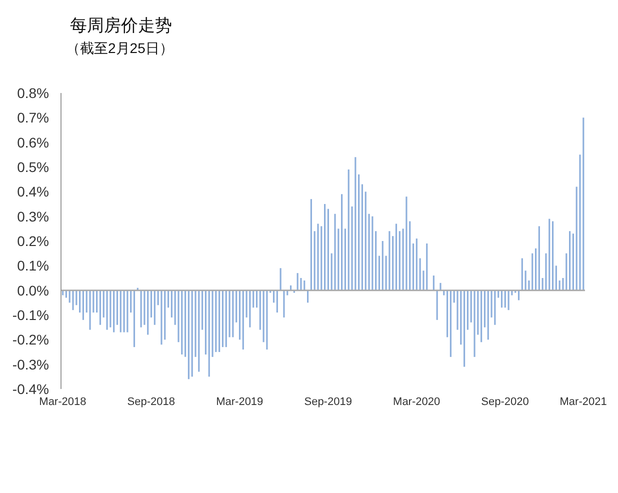  Describe the element at coordinates (33, 192) in the screenshot. I see `y-tick-label: 0.4%` at that location.